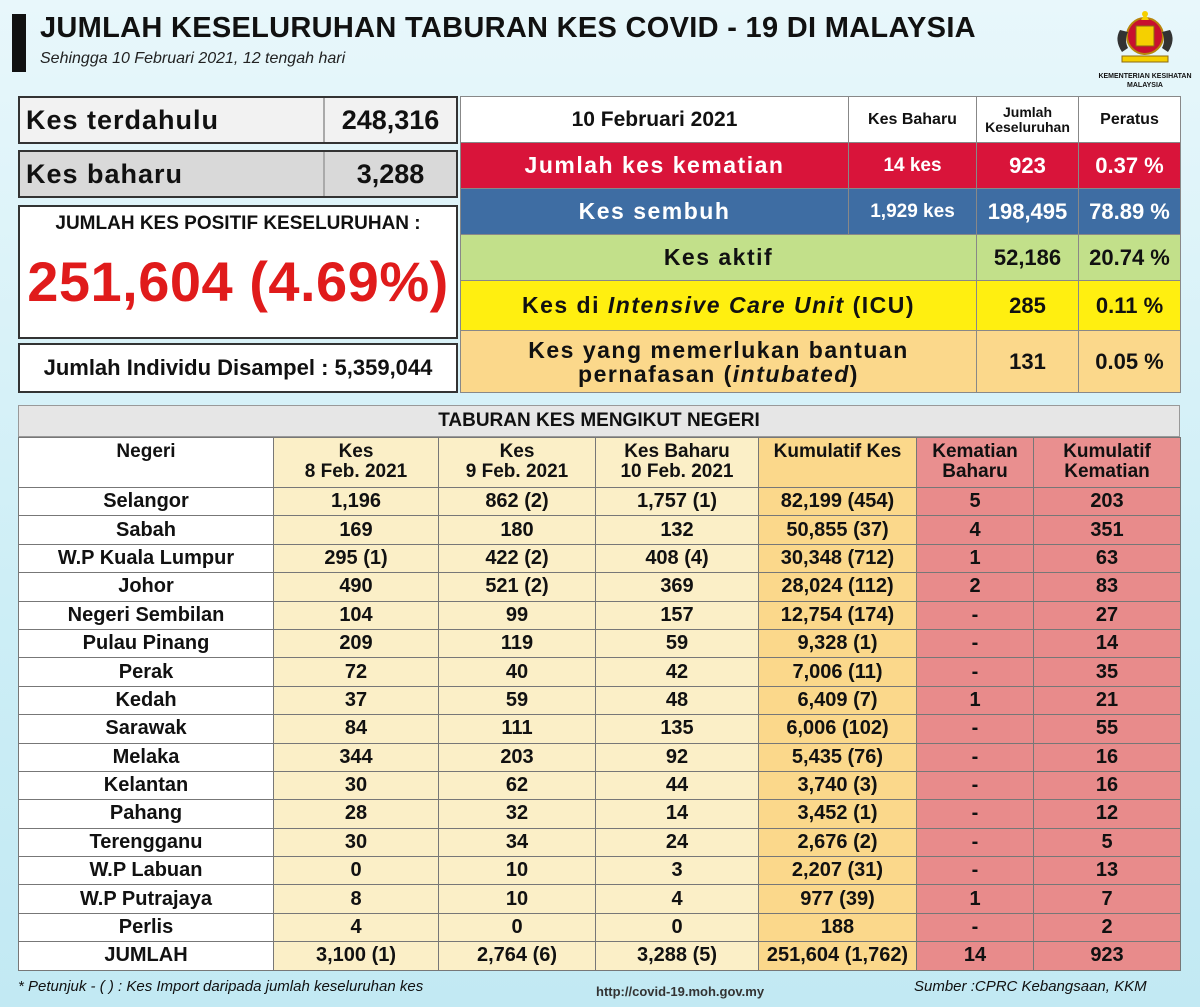  Describe the element at coordinates (975, 587) in the screenshot. I see `new-deaths: 2` at that location.